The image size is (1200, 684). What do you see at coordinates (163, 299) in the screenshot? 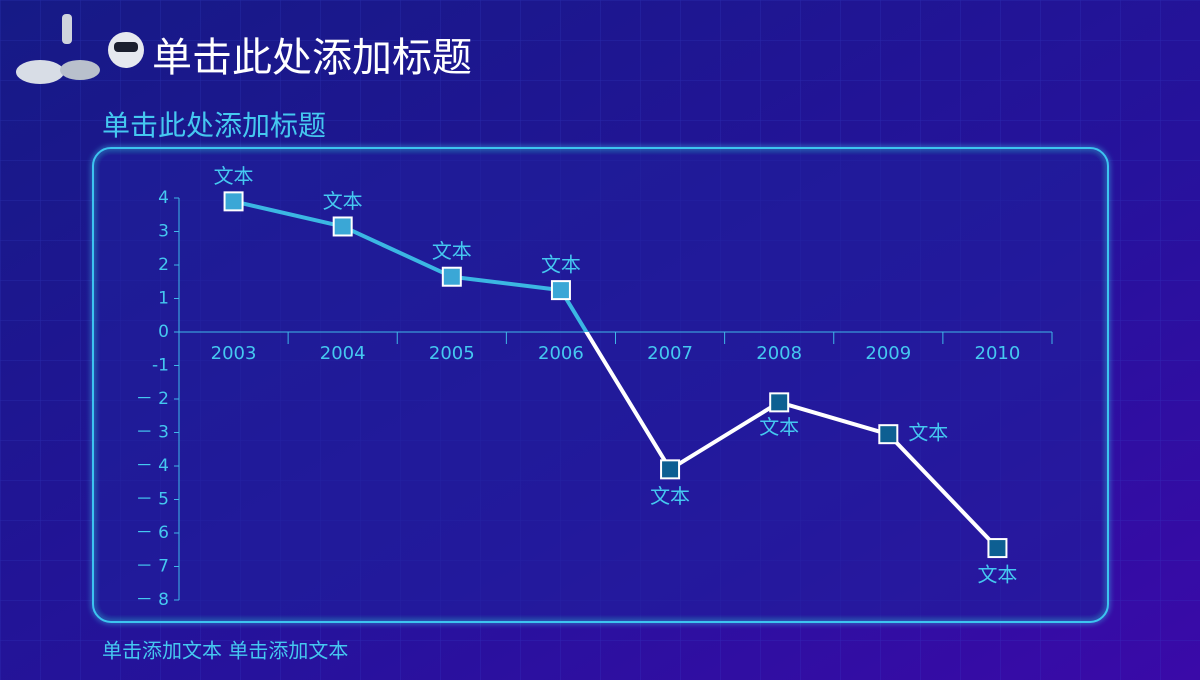
I see `y-tick-label: 1` at bounding box center [163, 299].